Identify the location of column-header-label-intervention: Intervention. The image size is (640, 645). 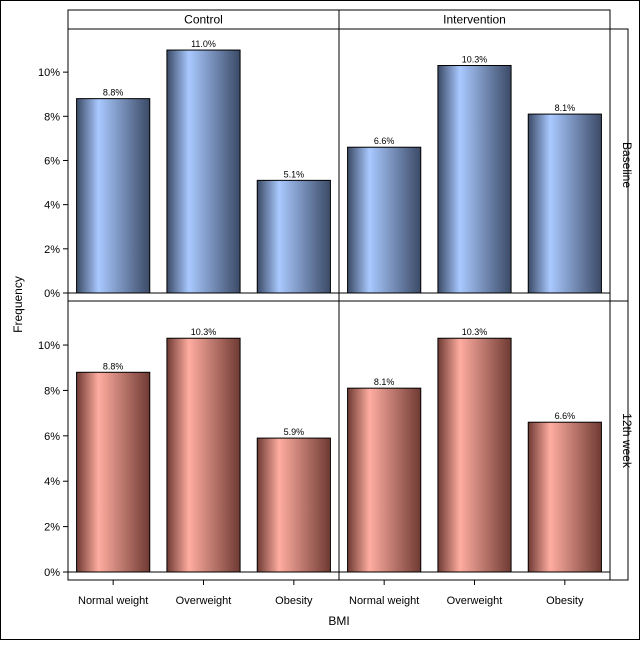
(474, 20).